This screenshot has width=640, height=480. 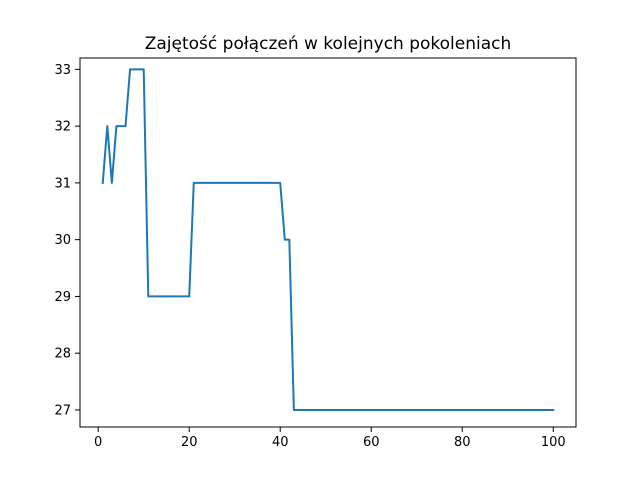 What do you see at coordinates (62, 297) in the screenshot?
I see `y-tick-label: 29` at bounding box center [62, 297].